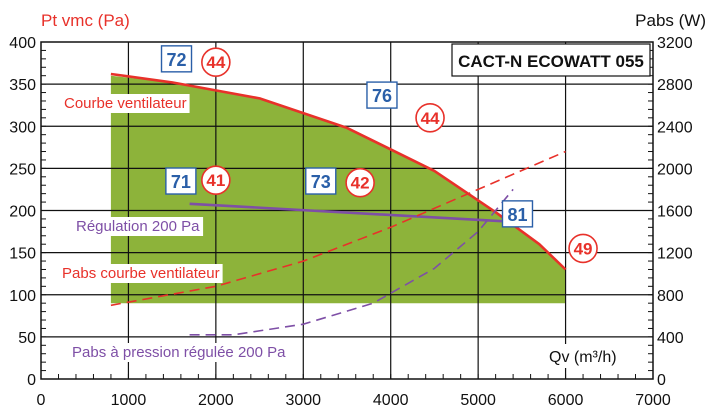 The height and width of the screenshot is (415, 709). What do you see at coordinates (22, 212) in the screenshot?
I see `y-left-tick-label: 200` at bounding box center [22, 212].